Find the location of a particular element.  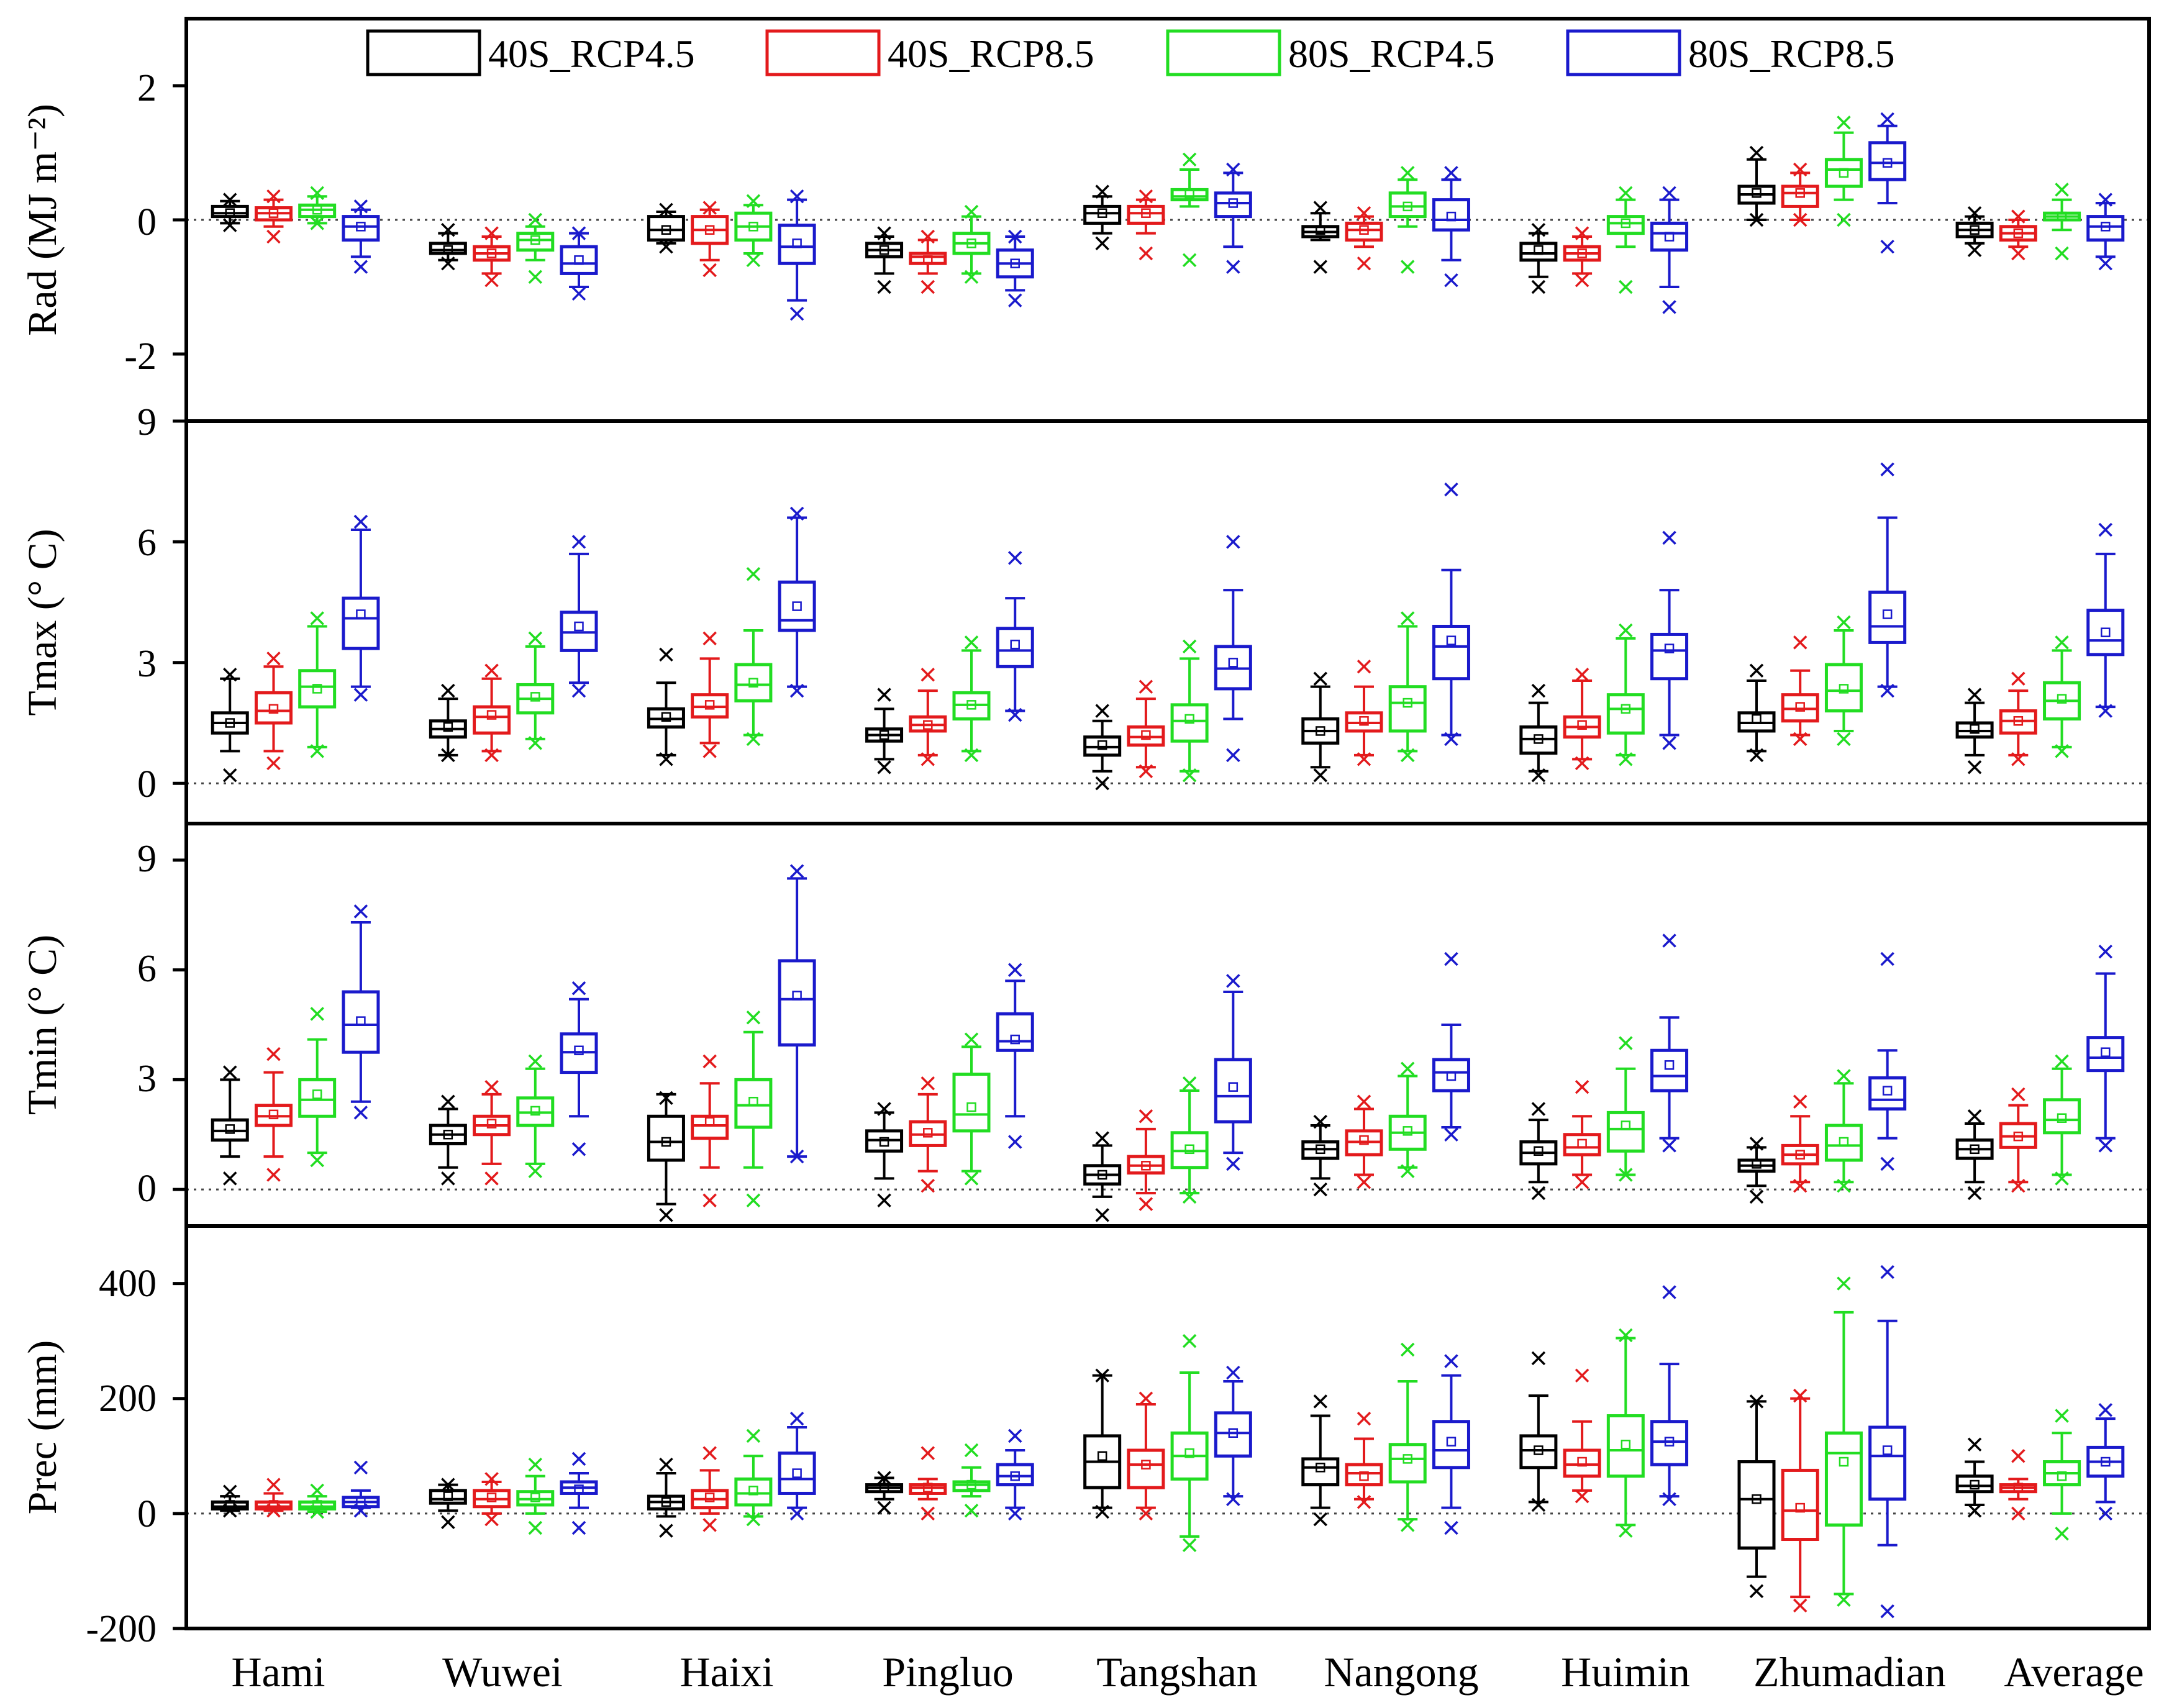

prec-80srcp45-huimin-mean is located at coordinates (1626, 1445).